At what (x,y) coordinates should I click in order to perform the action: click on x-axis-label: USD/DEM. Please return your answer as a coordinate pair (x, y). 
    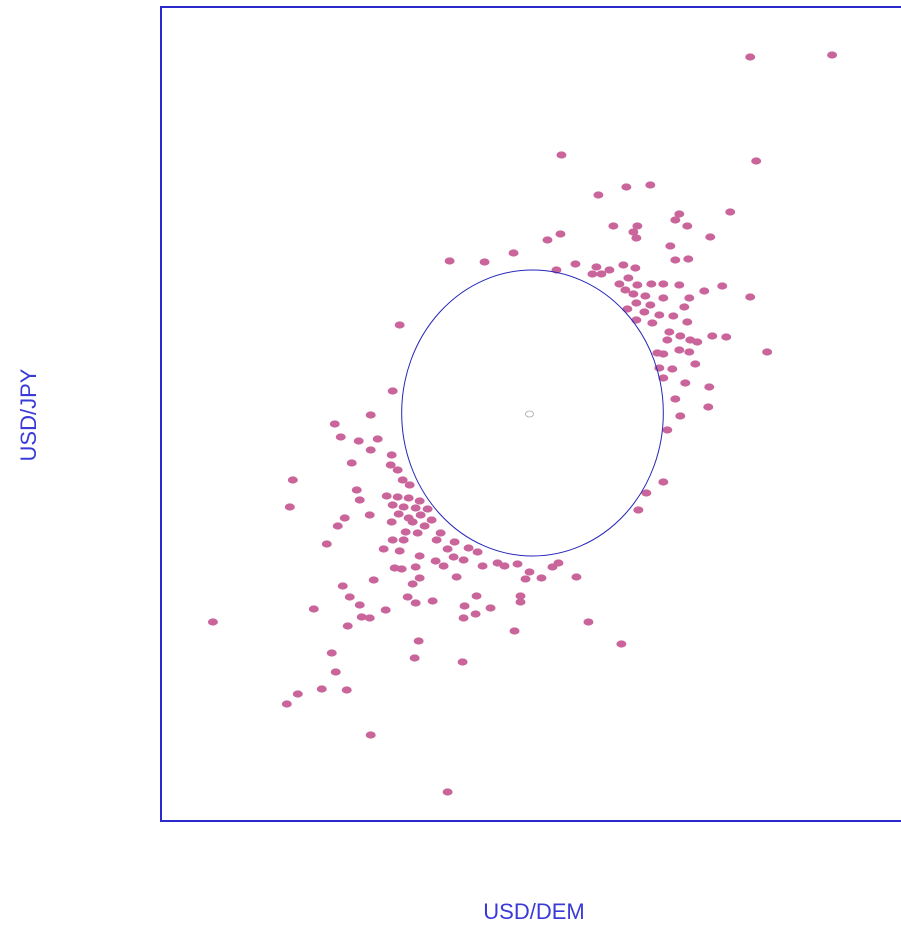
    Looking at the image, I should click on (533, 911).